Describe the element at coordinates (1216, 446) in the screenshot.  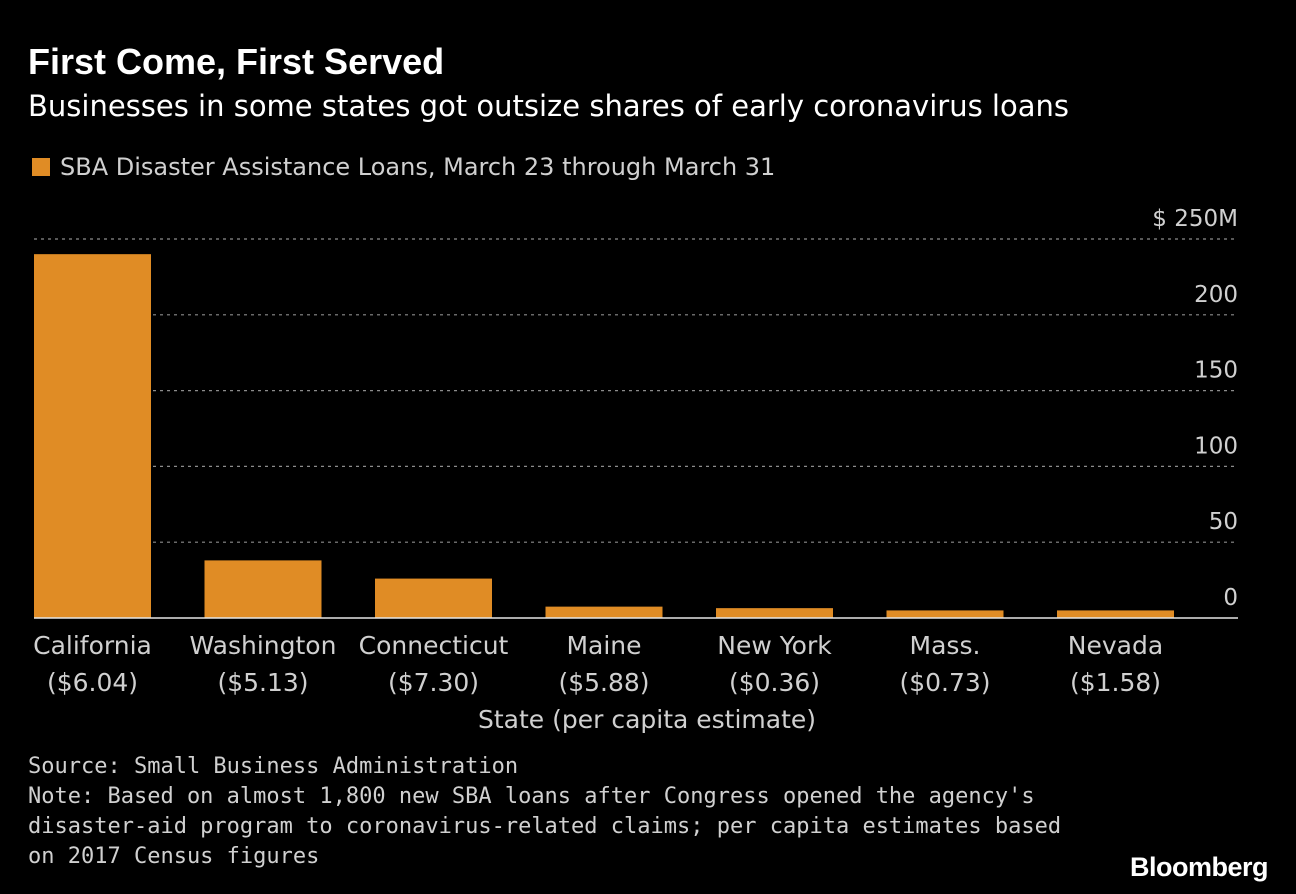
I see `y-tick-label: 100` at that location.